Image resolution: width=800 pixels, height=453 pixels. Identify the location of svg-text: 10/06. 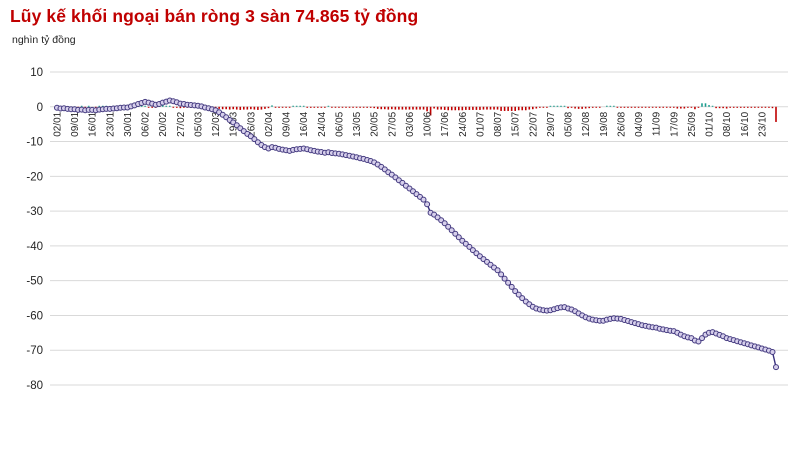
(428, 123).